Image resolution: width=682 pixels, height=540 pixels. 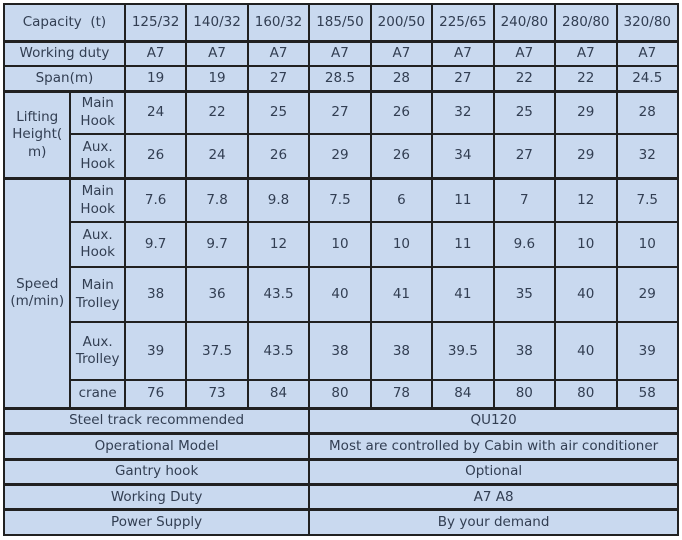 I want to click on spec-cell: 25, so click(x=278, y=112).